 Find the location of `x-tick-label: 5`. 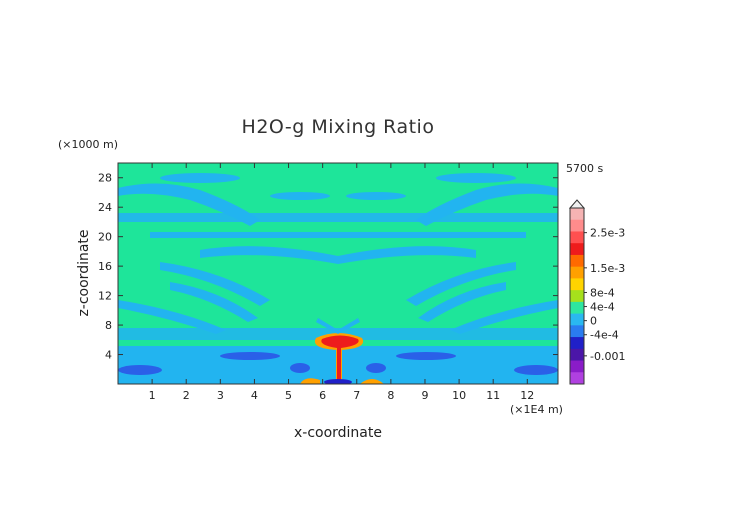

x-tick-label: 5 is located at coordinates (288, 395).